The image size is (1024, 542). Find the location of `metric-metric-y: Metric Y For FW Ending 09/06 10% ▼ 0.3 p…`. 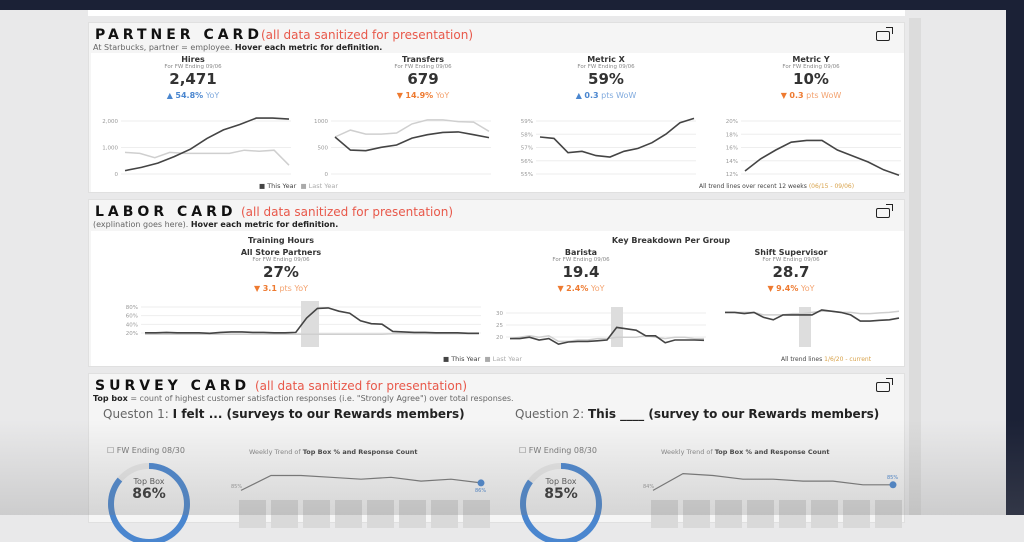

metric-metric-y: Metric Y For FW Ending 09/06 10% ▼ 0.3 p… is located at coordinates (811, 77).